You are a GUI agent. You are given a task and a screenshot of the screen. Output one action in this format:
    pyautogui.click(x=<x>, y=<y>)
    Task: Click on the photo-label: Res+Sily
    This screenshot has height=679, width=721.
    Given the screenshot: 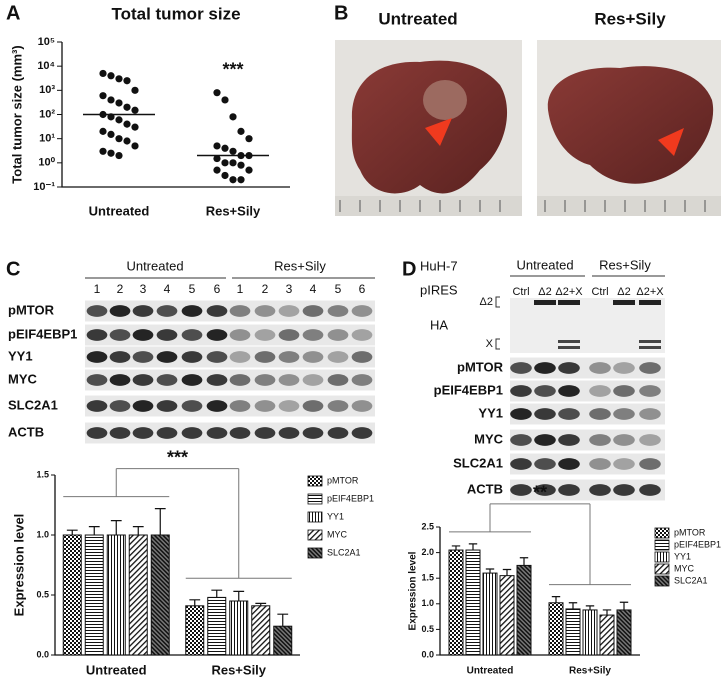 What is the action you would take?
    pyautogui.click(x=630, y=18)
    